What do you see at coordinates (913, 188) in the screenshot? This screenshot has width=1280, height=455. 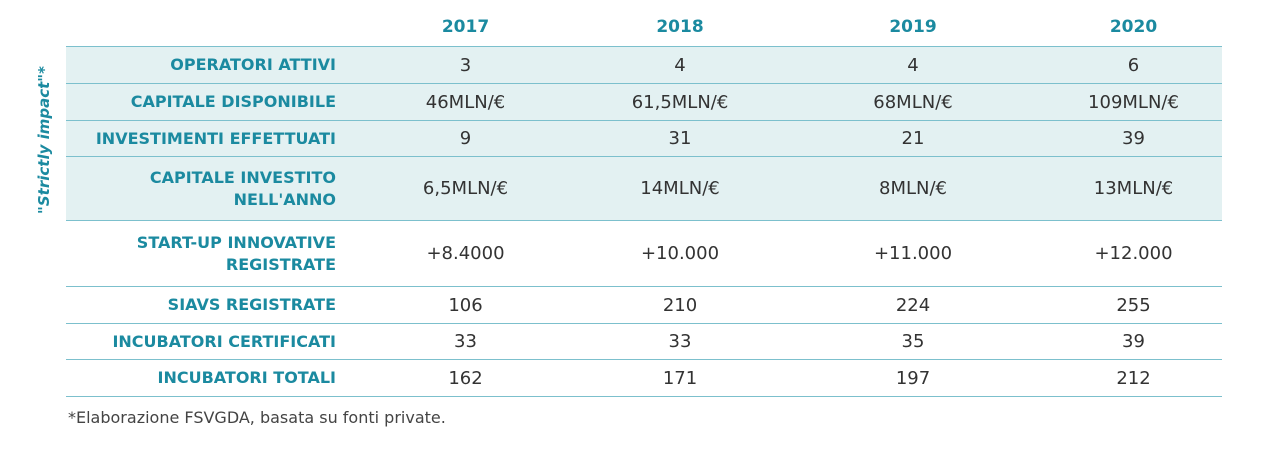 I see `cell-value: 8MLN/€` at bounding box center [913, 188].